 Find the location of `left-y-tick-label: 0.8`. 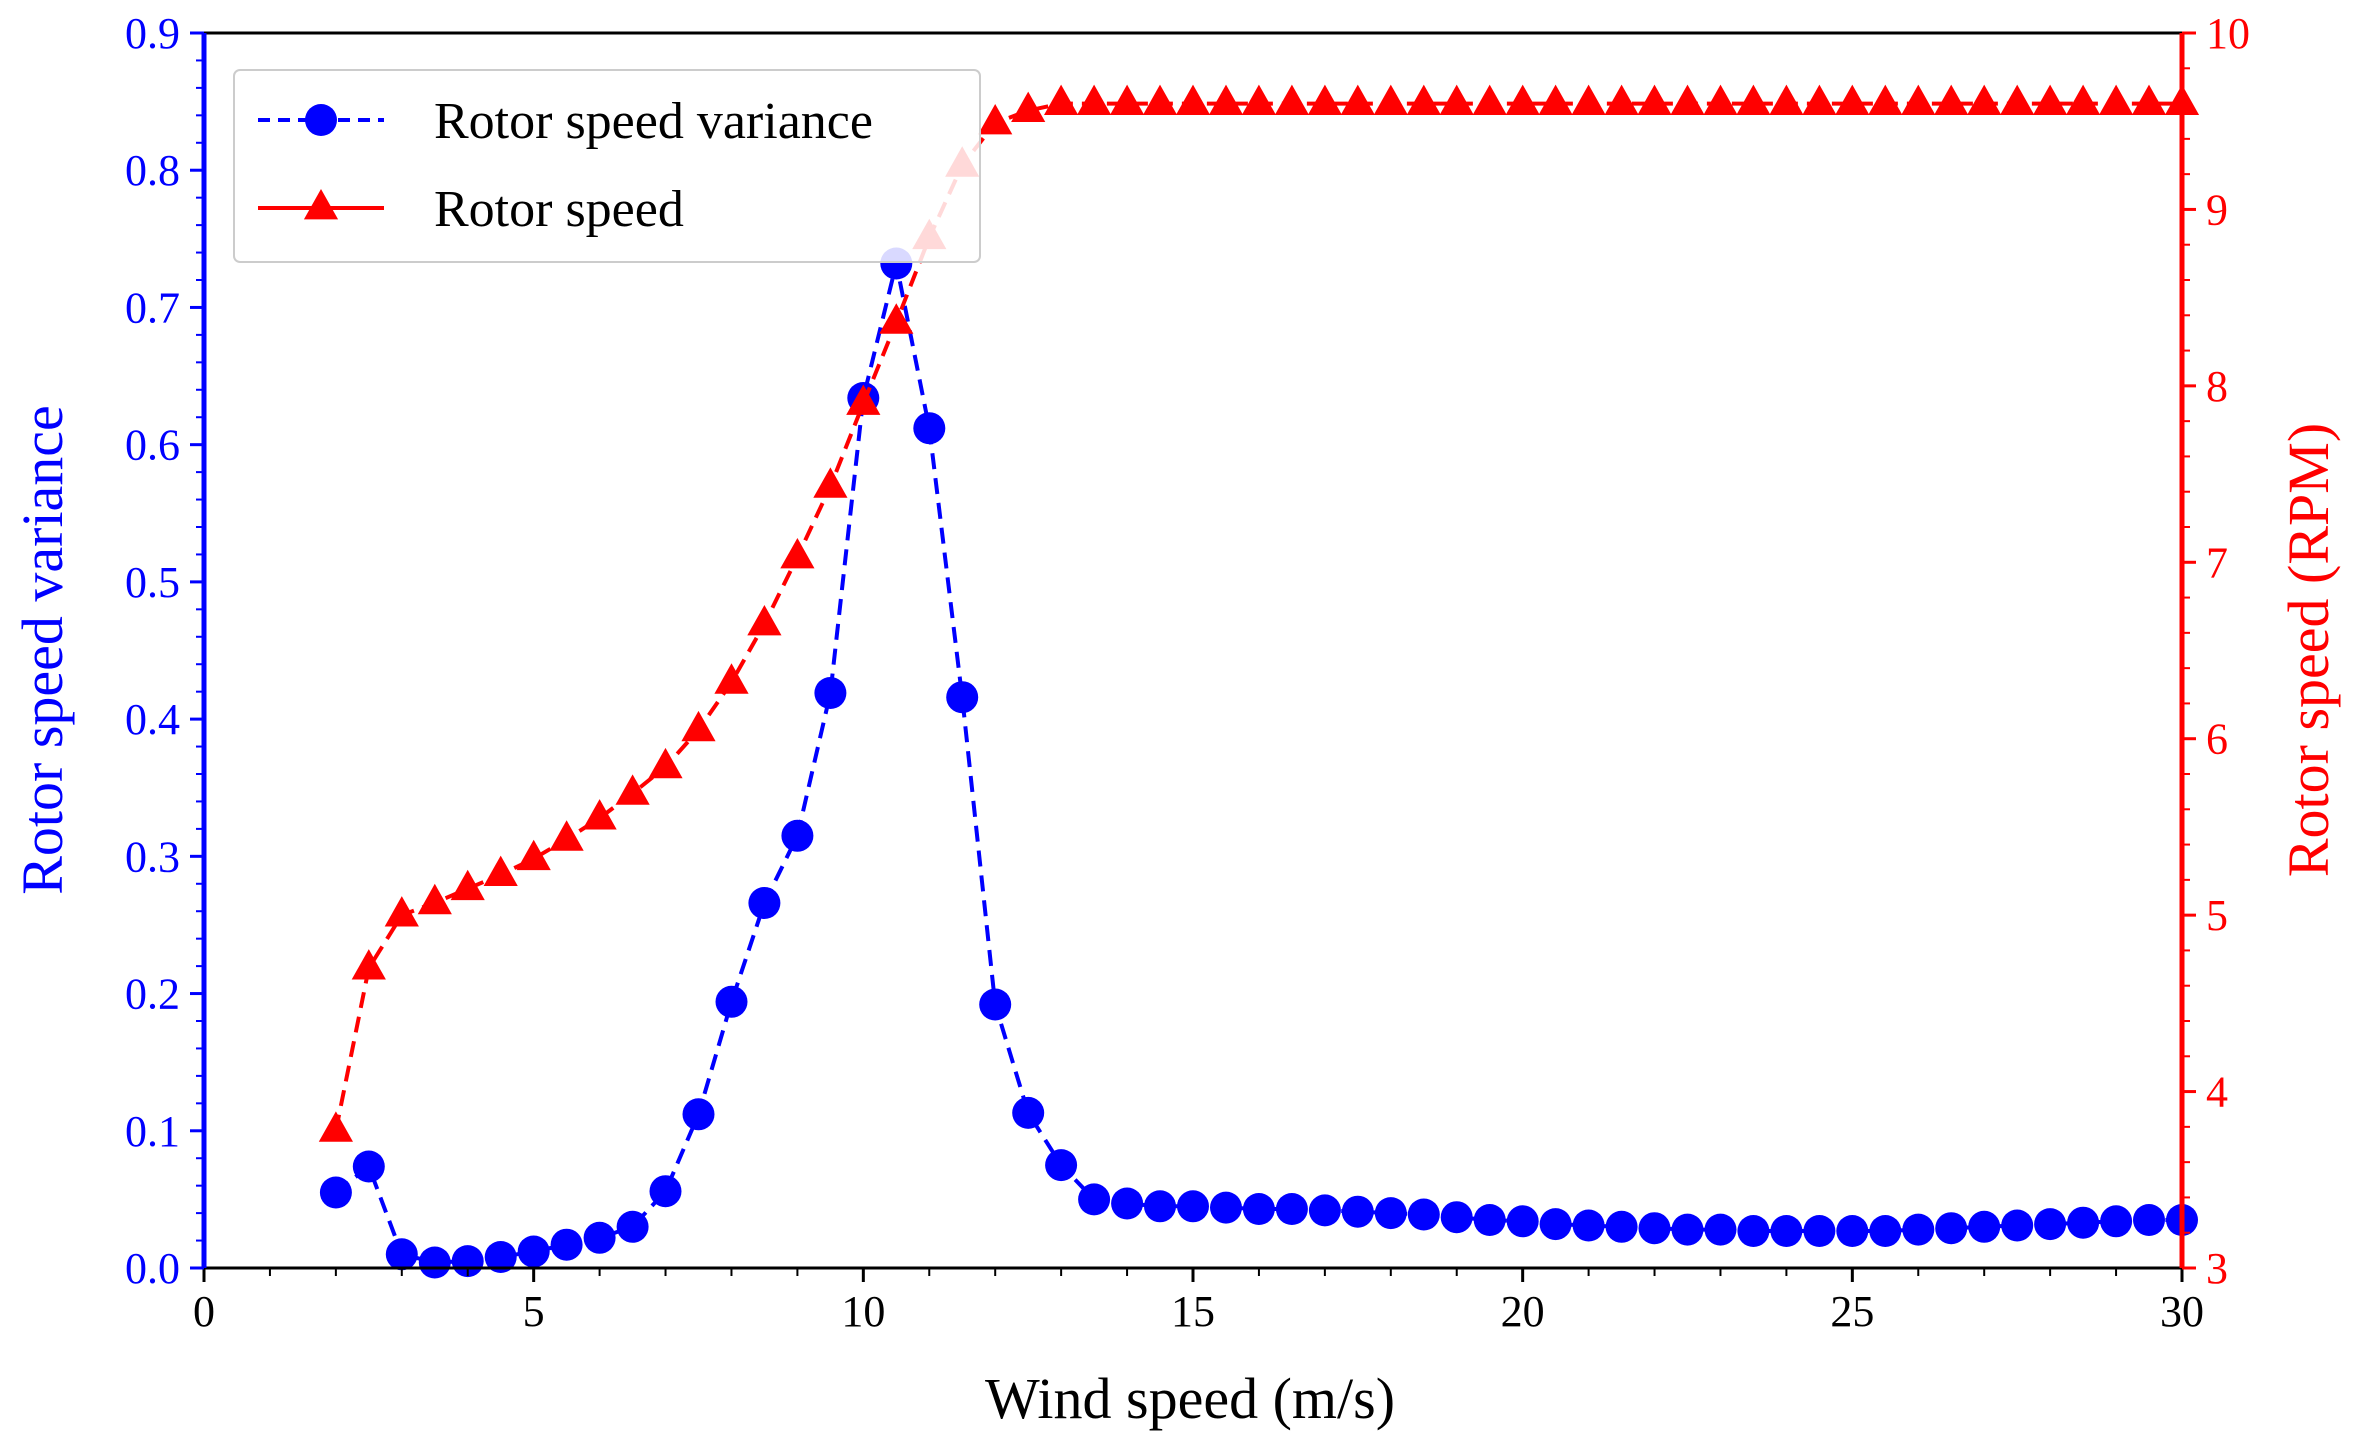

left-y-tick-label: 0.8 is located at coordinates (152, 170).